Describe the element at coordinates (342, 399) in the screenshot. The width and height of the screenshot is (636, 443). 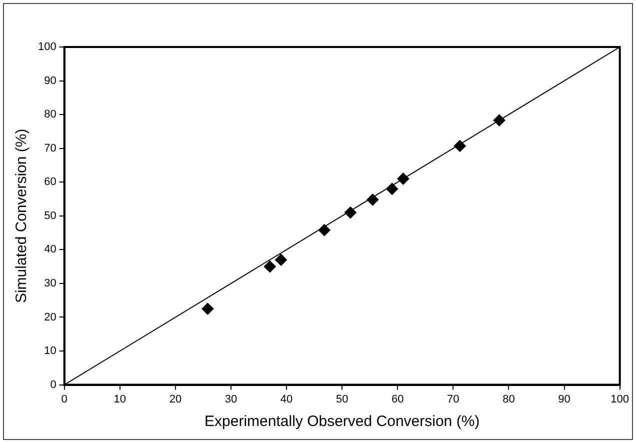
I see `x-tick-label: 50` at that location.